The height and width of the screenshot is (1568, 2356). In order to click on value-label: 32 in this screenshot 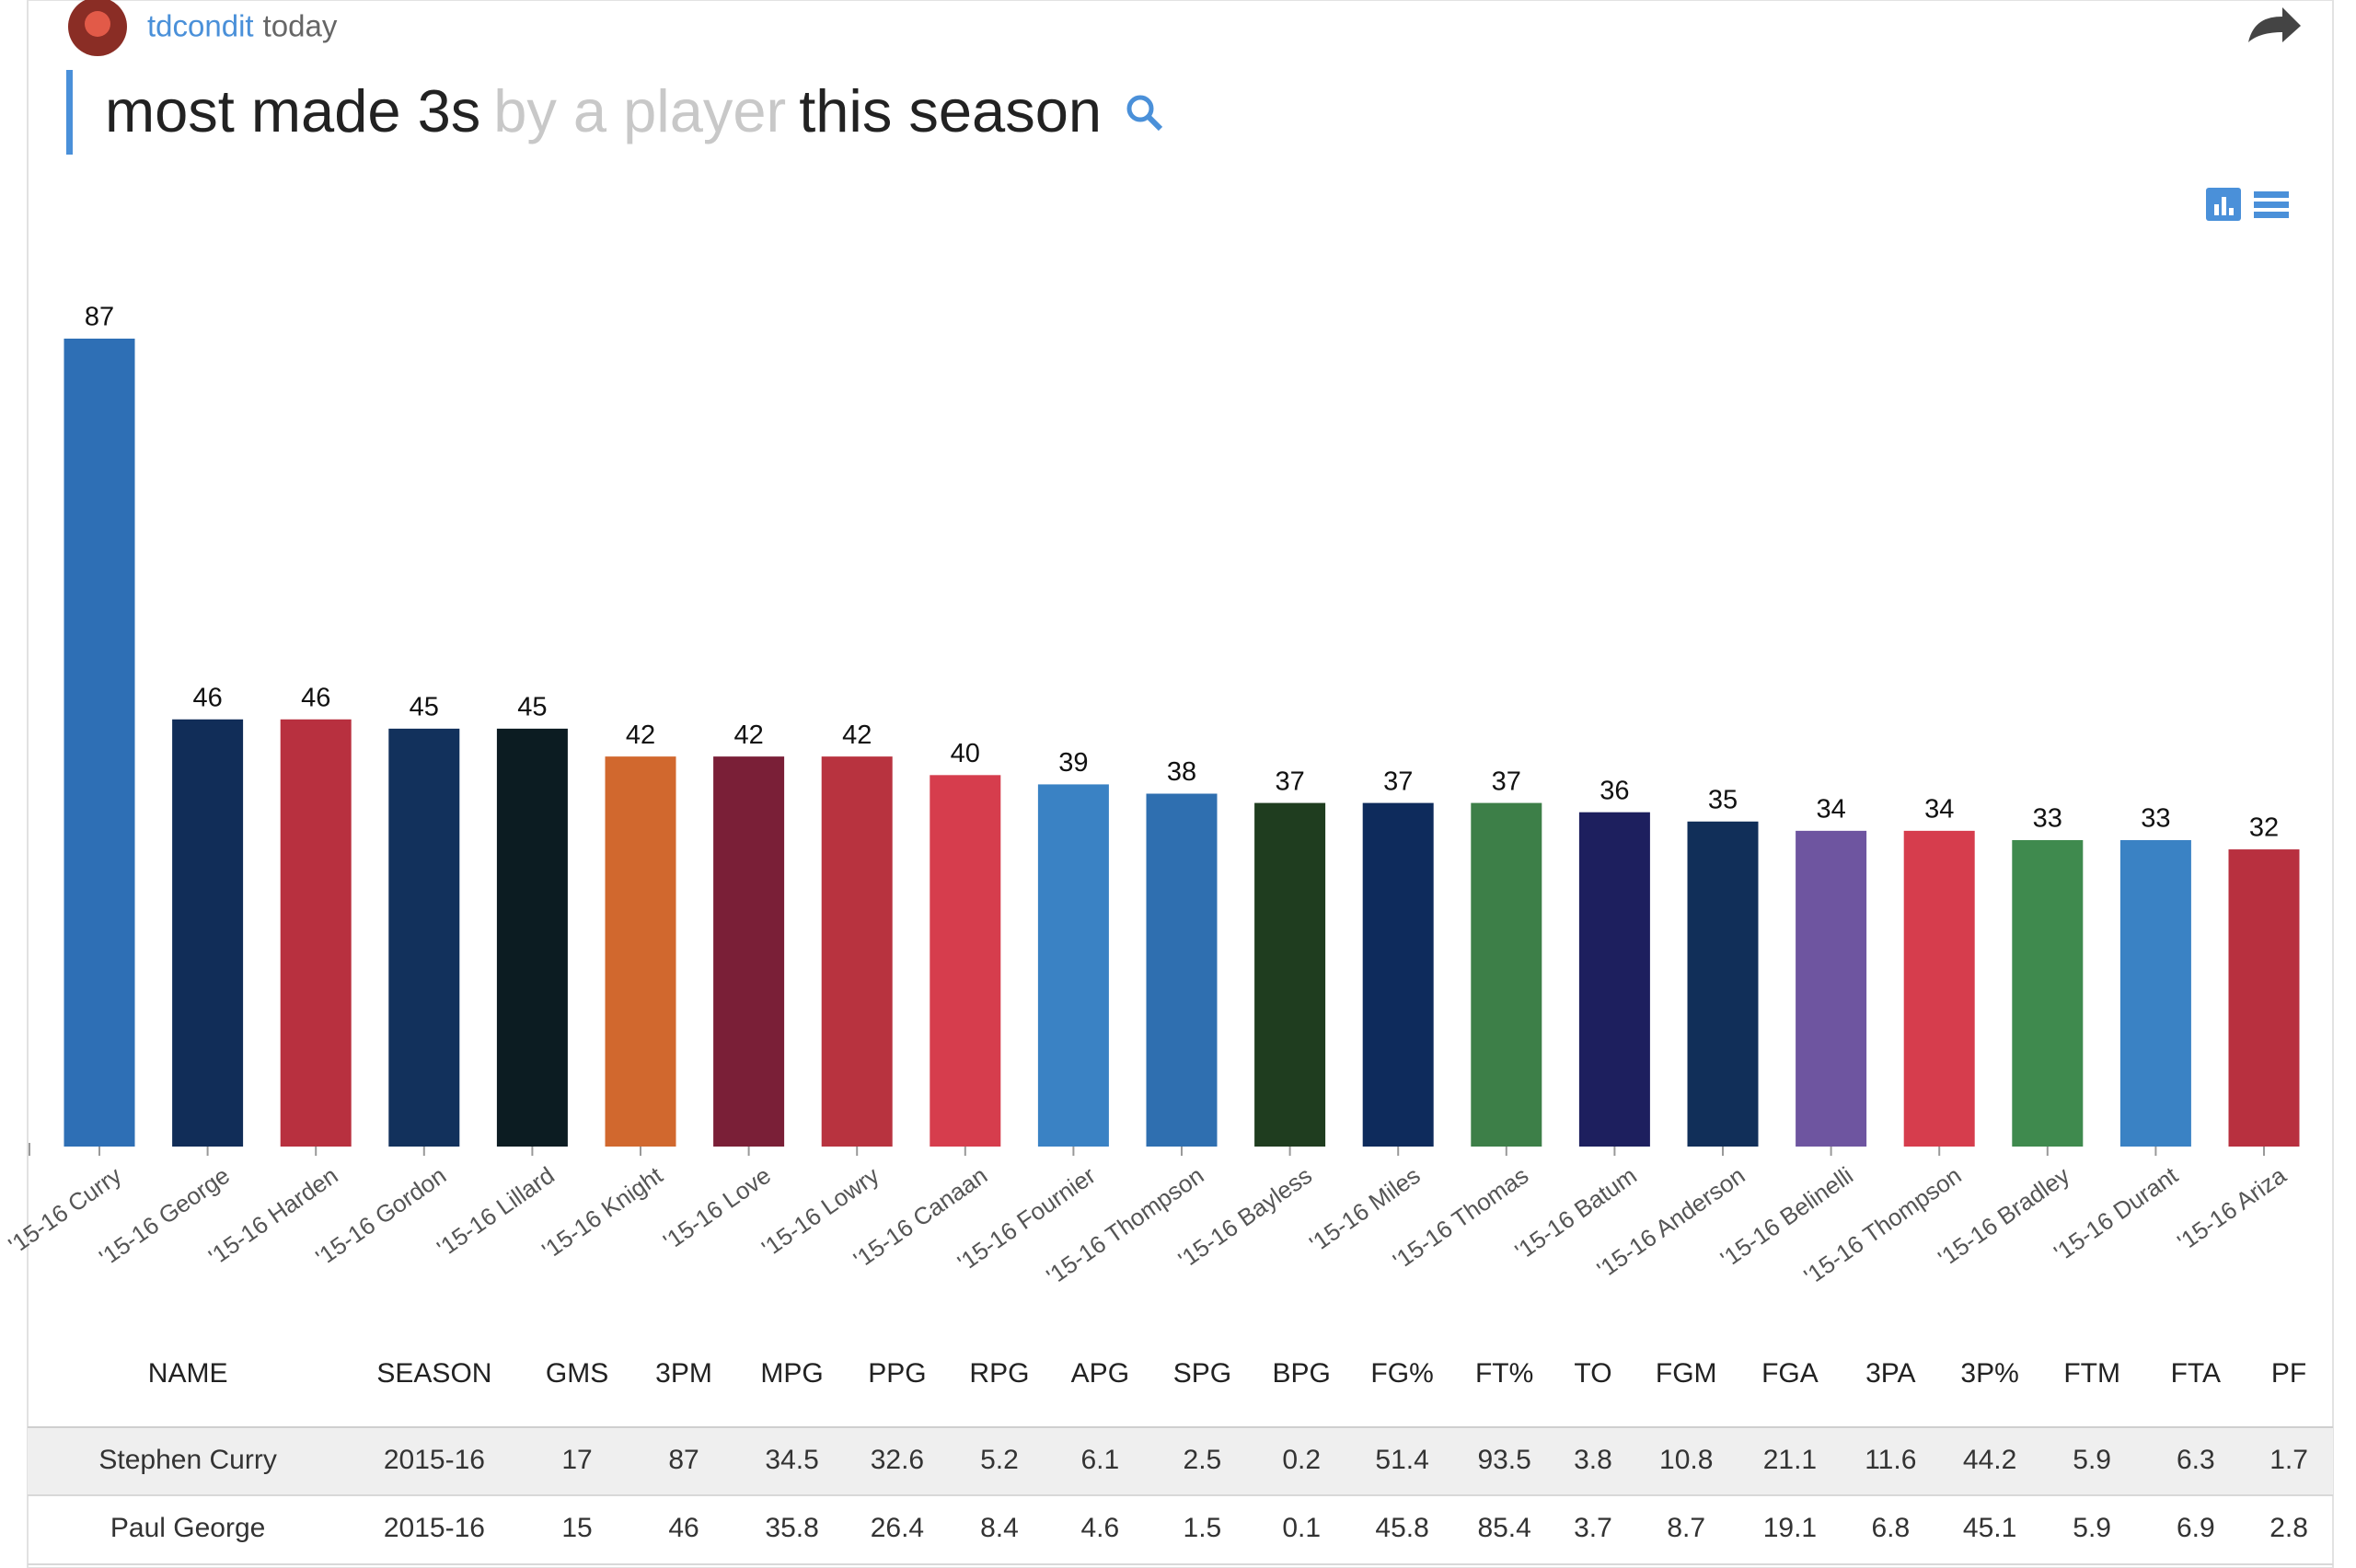, I will do `click(2264, 828)`.